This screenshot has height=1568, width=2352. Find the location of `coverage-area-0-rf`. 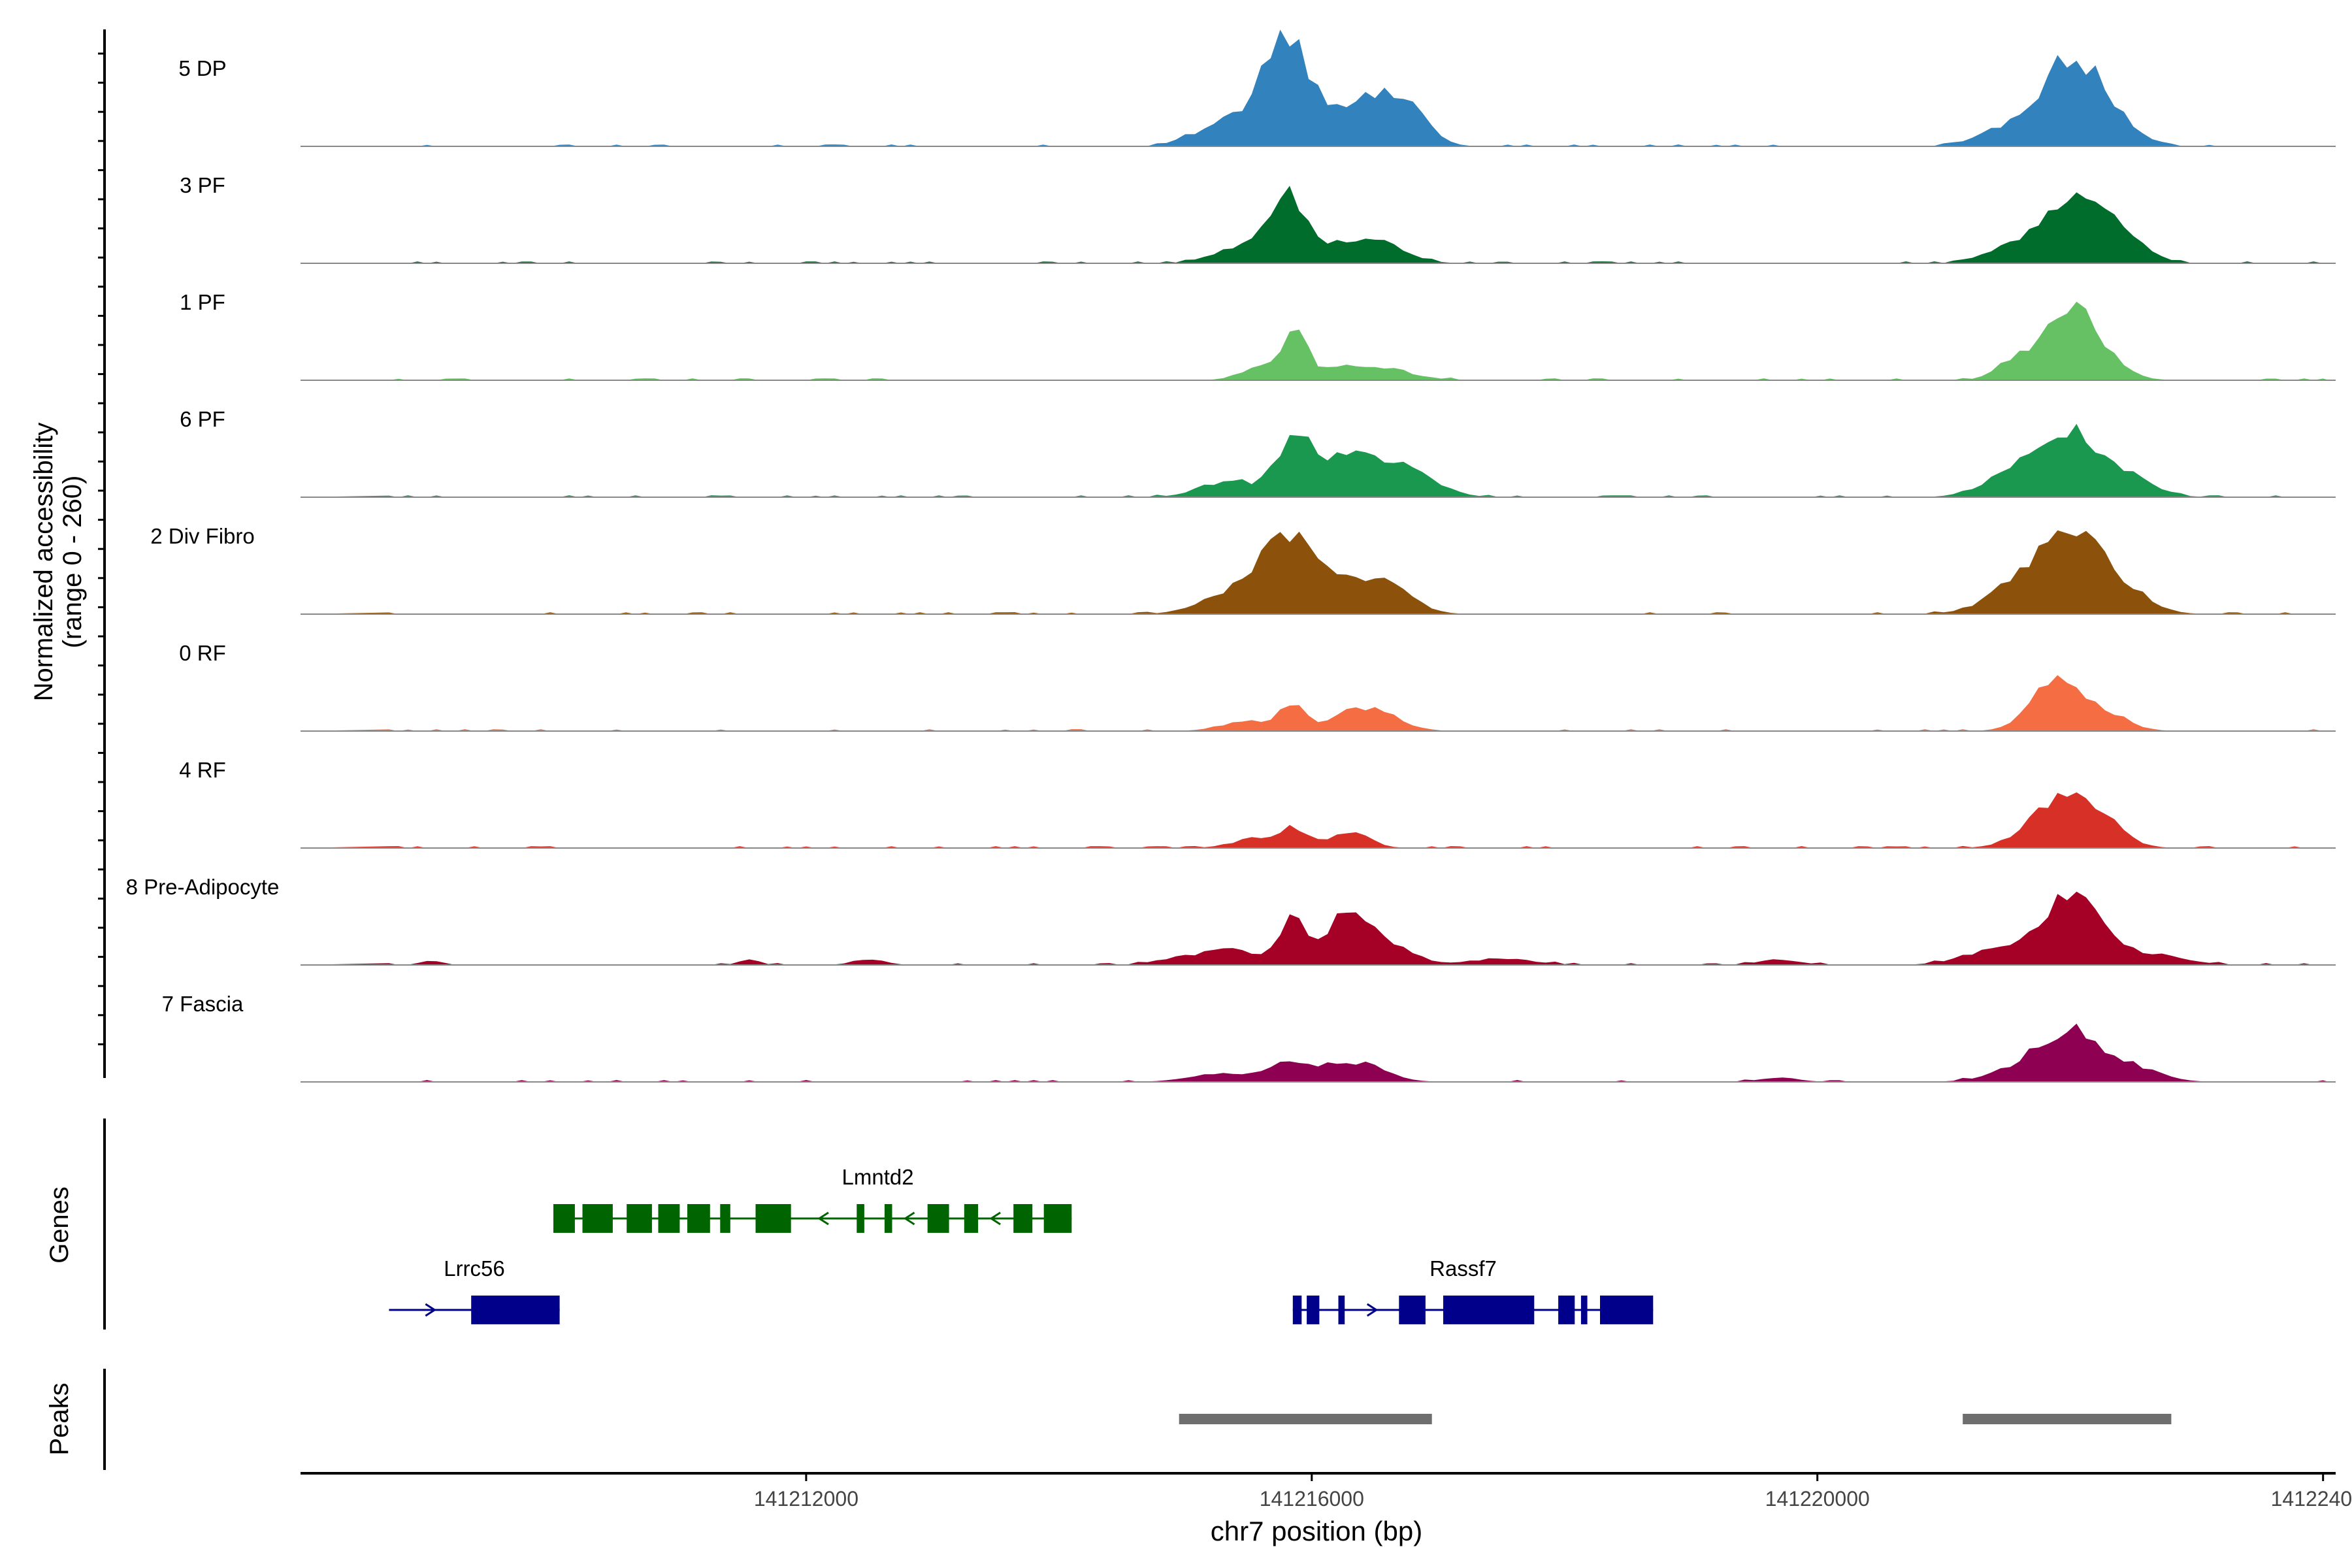

coverage-area-0-rf is located at coordinates (1315, 703).